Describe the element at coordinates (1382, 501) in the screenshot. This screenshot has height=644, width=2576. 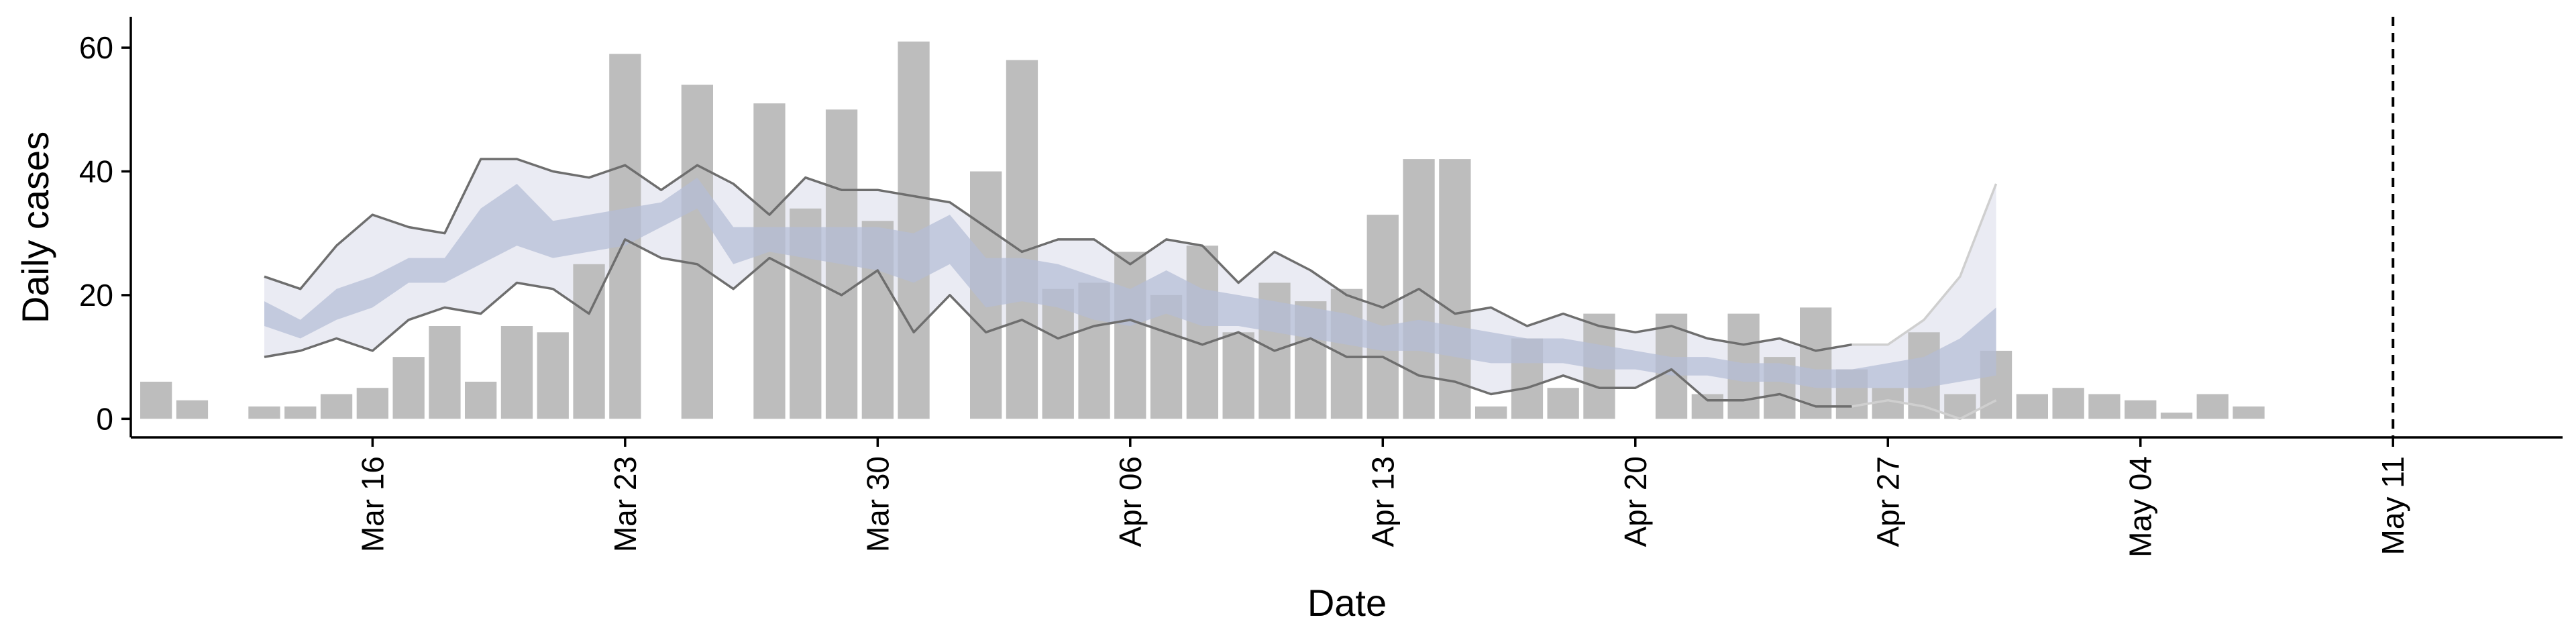
I see `x-tick-label: Apr 13` at that location.